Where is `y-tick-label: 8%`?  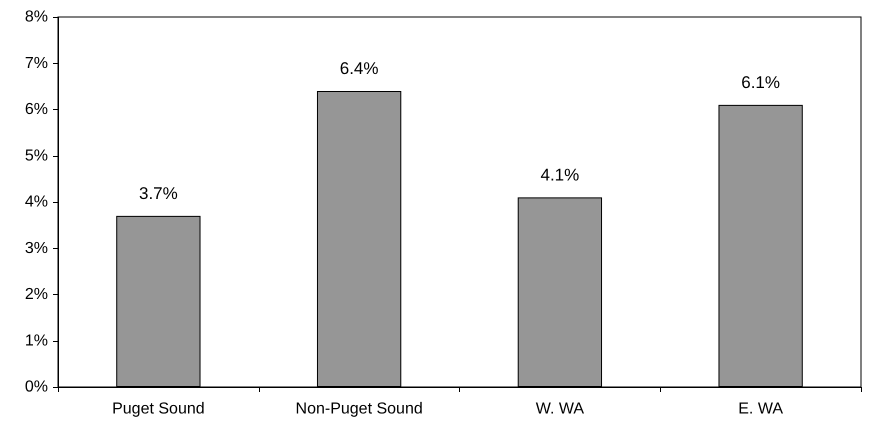 y-tick-label: 8% is located at coordinates (36, 17).